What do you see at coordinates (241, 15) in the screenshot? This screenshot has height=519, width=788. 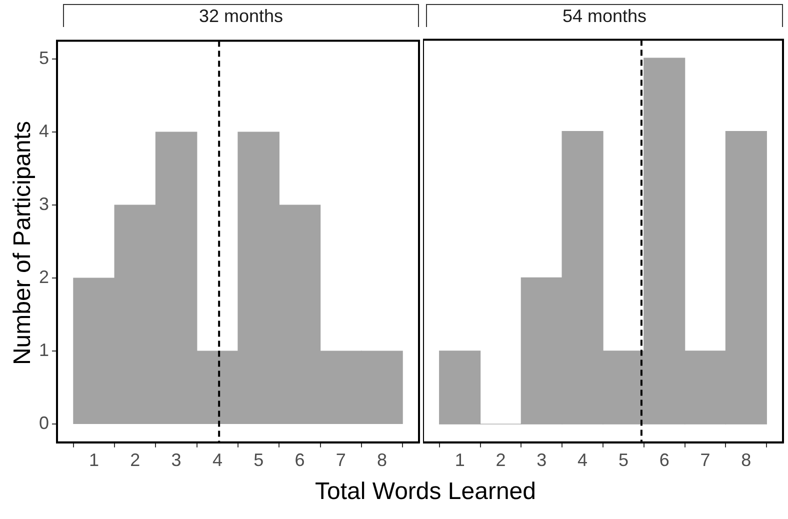 I see `chart-title: 32 months` at bounding box center [241, 15].